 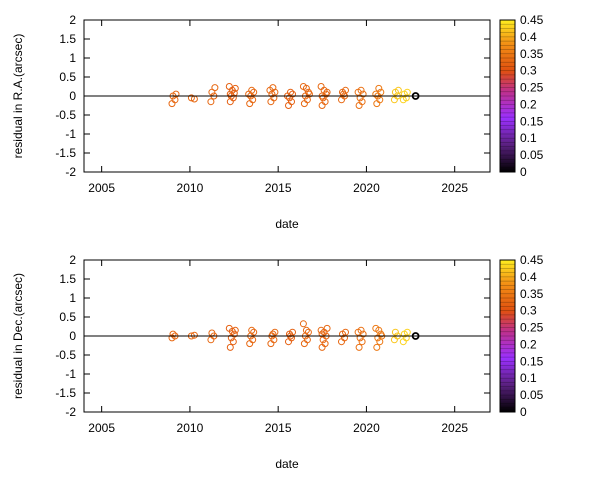 What do you see at coordinates (528, 104) in the screenshot?
I see `ra-colorbar-tick-label: 0.2` at bounding box center [528, 104].